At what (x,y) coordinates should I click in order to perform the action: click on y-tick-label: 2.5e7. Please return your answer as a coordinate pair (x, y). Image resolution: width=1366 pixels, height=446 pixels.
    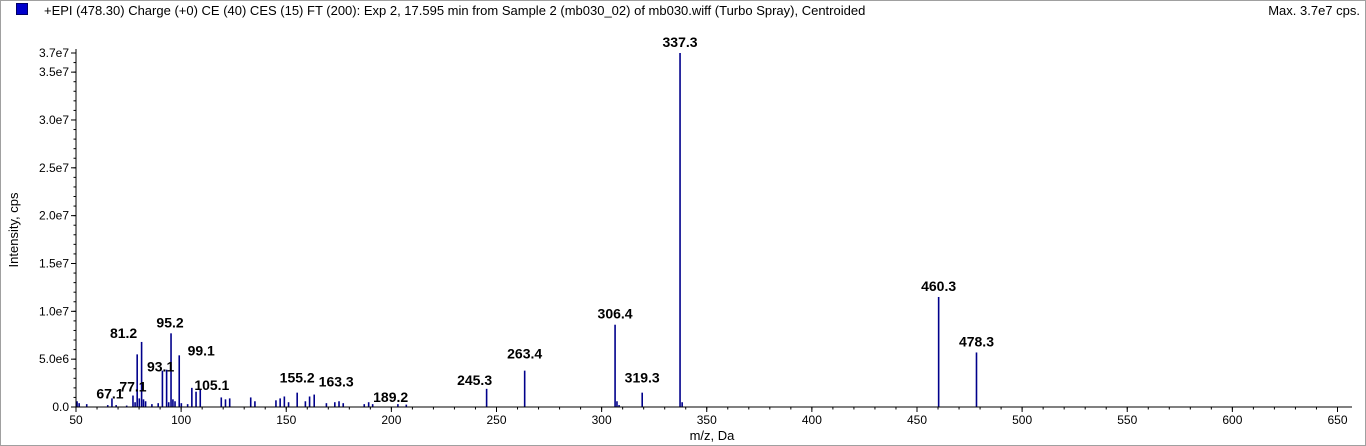
    Looking at the image, I should click on (54, 168).